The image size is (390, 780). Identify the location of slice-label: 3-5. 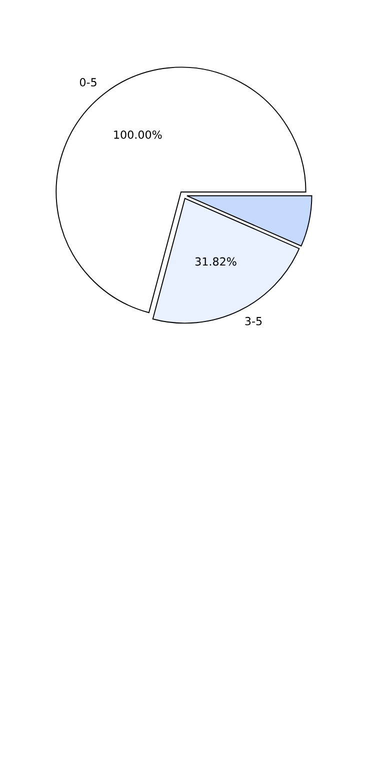
(253, 321).